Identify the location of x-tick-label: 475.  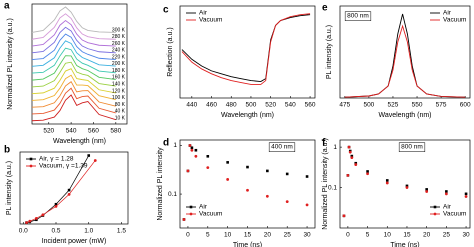
(344, 105).